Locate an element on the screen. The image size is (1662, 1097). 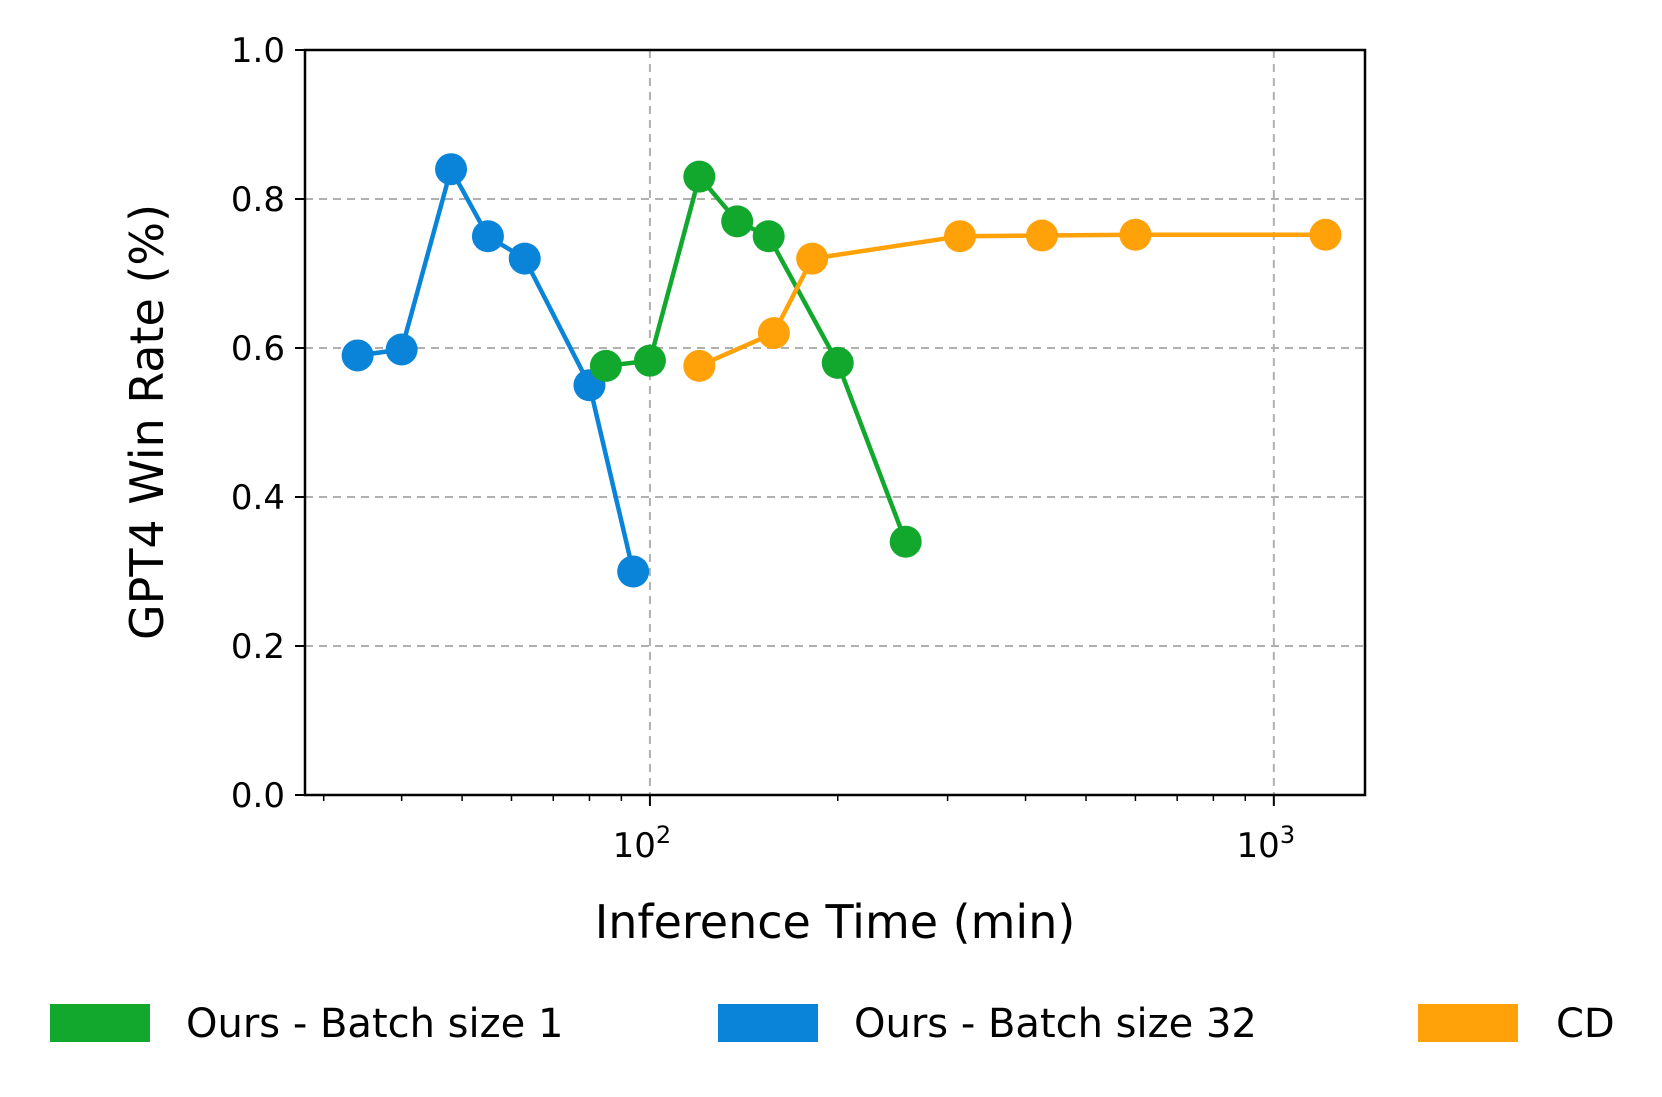
y-tick-label: 0.6 is located at coordinates (258, 349).